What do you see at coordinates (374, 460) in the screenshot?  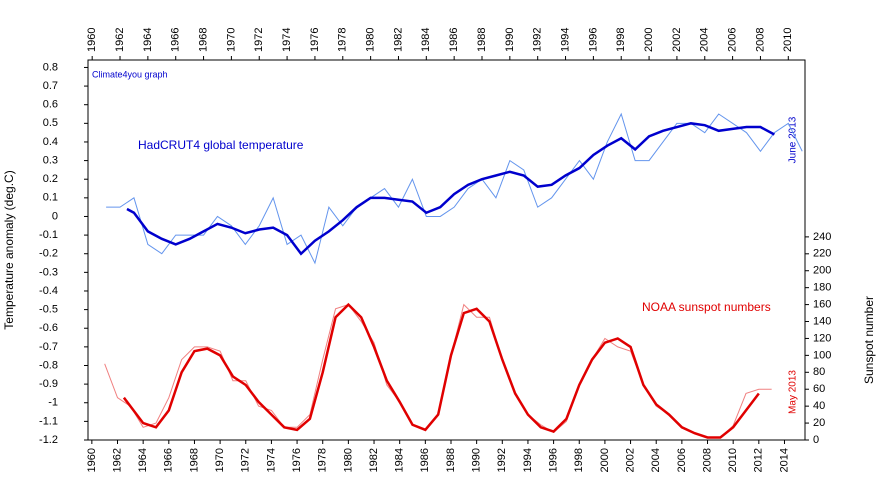 I see `x-tick-label: 1982` at bounding box center [374, 460].